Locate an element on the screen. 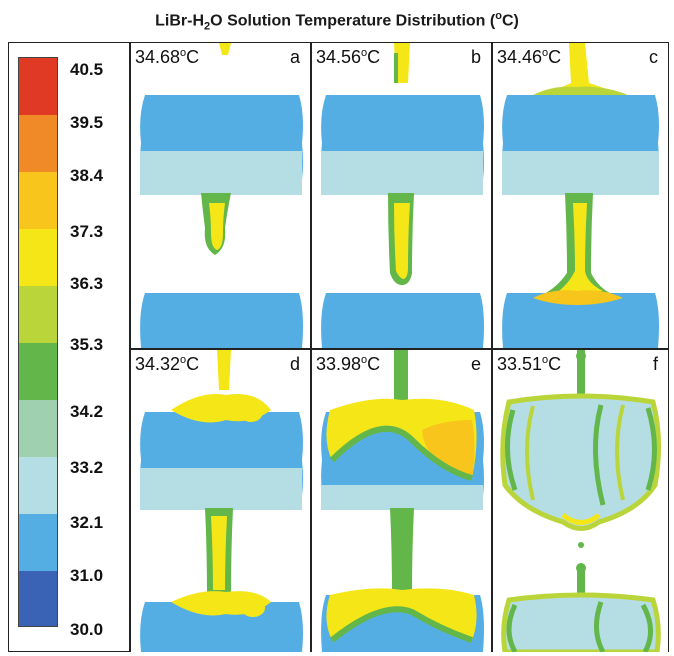 This screenshot has height=656, width=674. panel-letter: a is located at coordinates (294, 57).